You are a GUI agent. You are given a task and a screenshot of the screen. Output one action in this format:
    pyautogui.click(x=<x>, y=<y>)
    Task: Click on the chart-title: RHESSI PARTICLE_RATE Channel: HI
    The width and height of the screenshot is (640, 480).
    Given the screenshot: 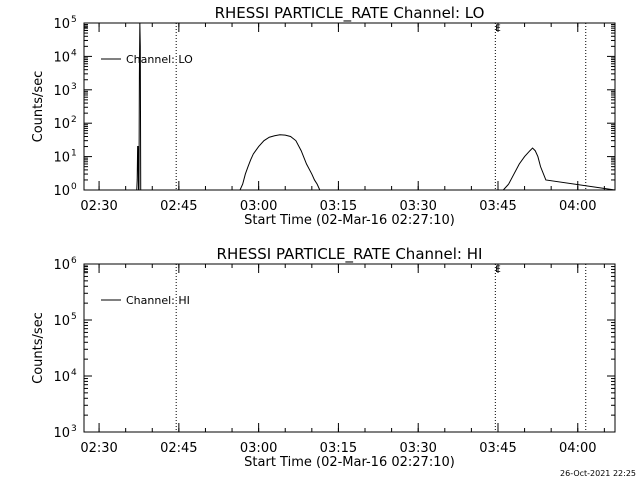 What is the action you would take?
    pyautogui.click(x=350, y=254)
    